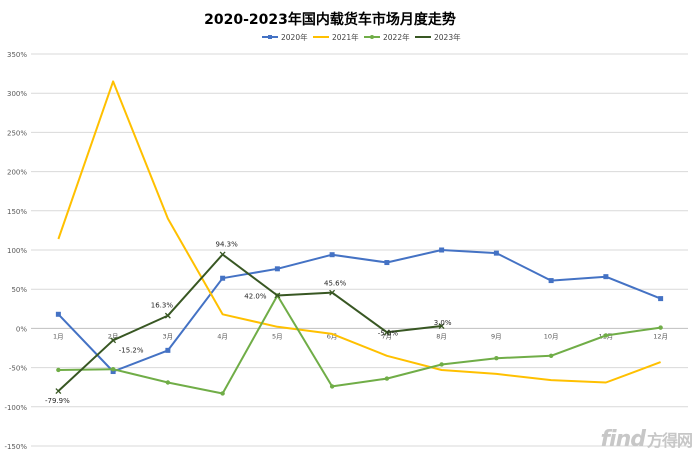 This screenshot has height=456, width=700. I want to click on x-tick-label: 12月, so click(660, 336).